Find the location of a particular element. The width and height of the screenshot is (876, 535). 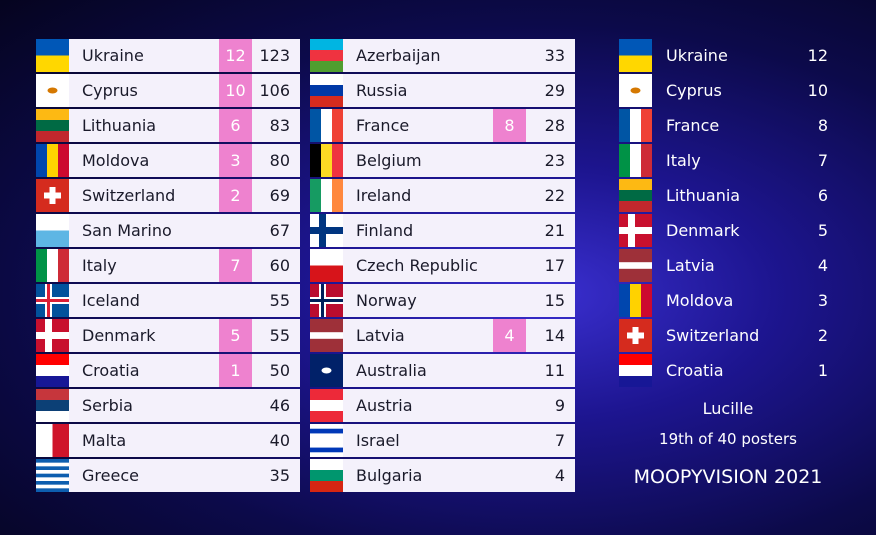

country: Finland is located at coordinates (385, 230).